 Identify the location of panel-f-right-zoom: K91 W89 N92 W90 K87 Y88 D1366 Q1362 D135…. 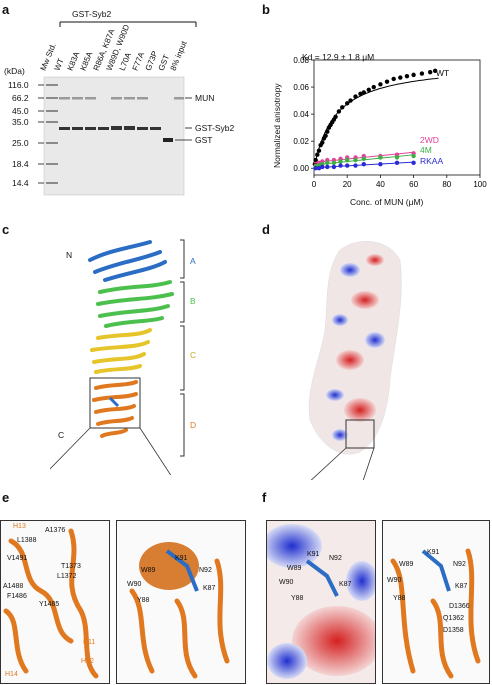
(436, 602).